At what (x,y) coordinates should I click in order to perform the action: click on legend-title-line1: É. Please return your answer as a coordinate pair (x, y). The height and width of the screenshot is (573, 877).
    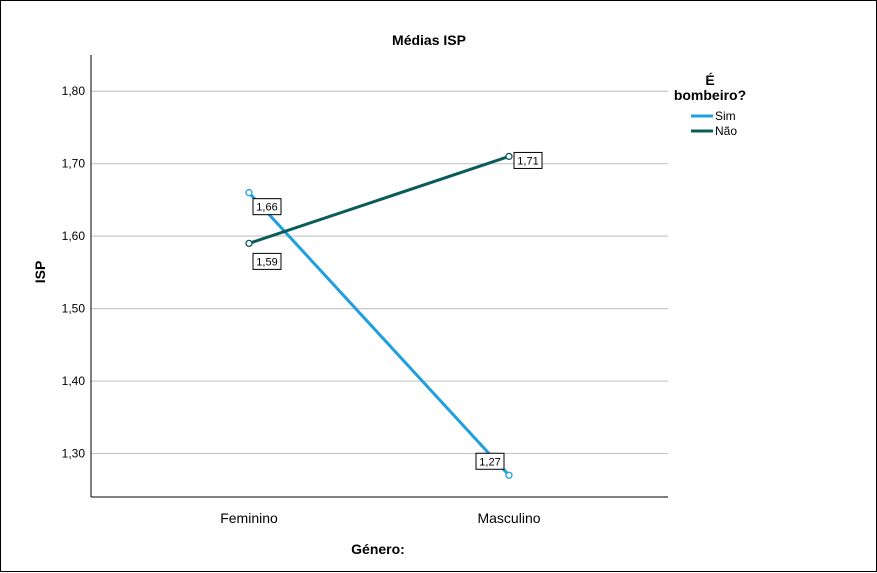
    Looking at the image, I should click on (709, 80).